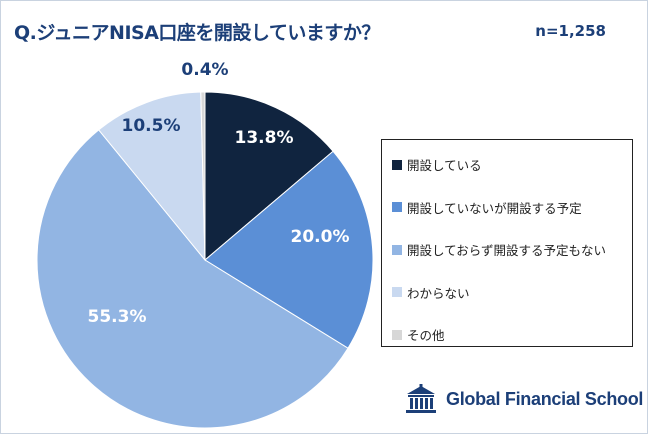  What do you see at coordinates (512, 334) in the screenshot?
I see `legend-item-4: その他` at bounding box center [512, 334].